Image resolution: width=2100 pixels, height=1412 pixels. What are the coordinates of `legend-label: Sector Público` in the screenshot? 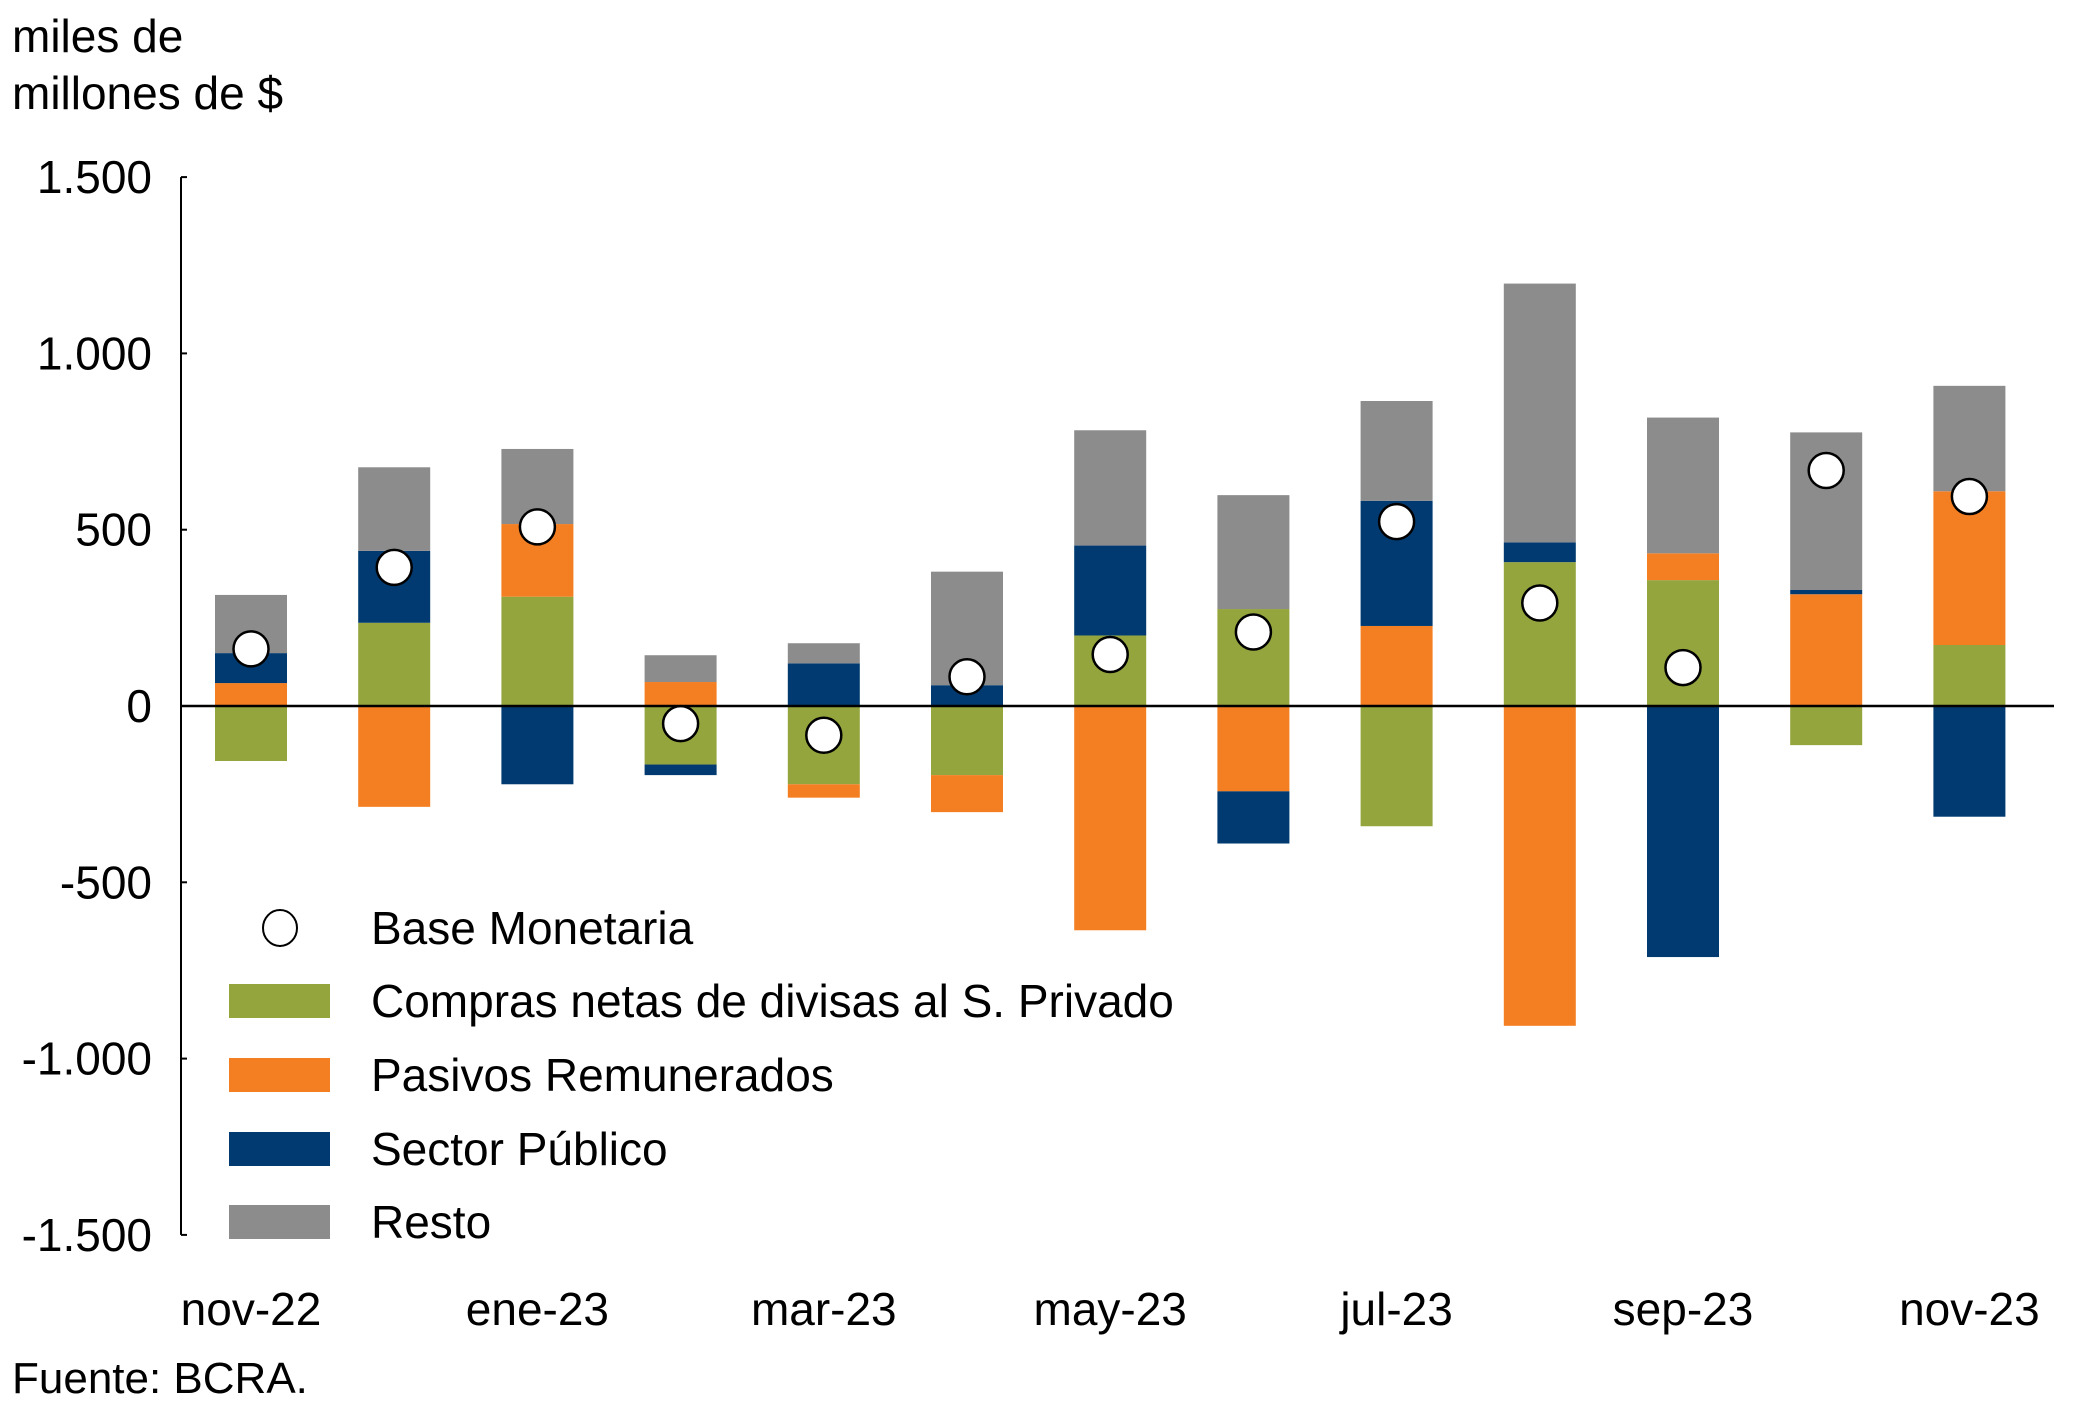 It's located at (519, 1149).